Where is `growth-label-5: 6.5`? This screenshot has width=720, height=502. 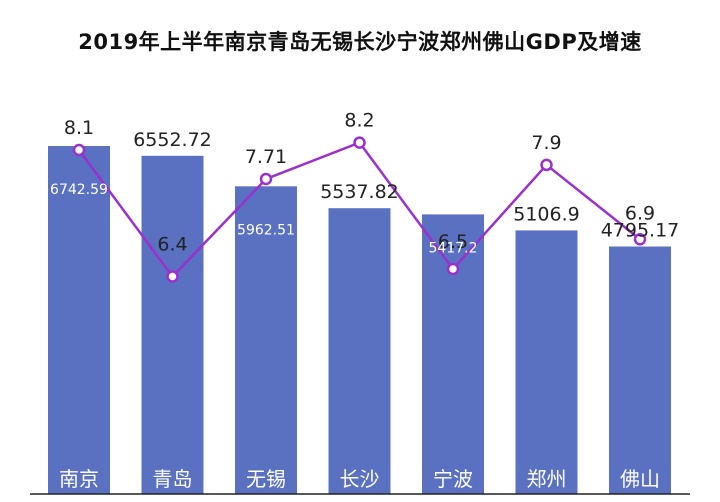
growth-label-5: 6.5 is located at coordinates (453, 242).